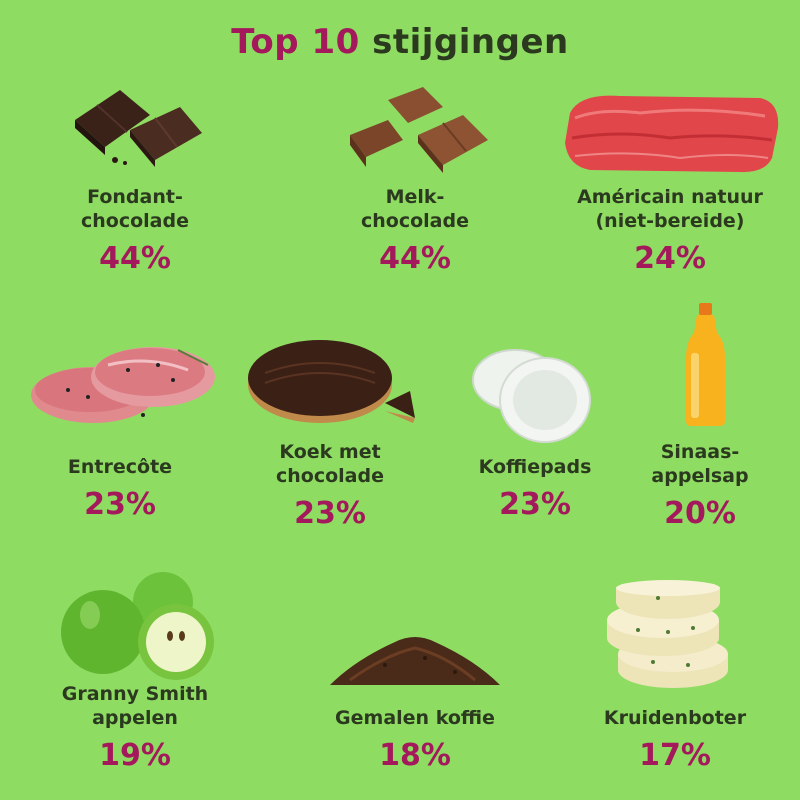 The image size is (800, 800). I want to click on item-fondant-chocolade: Fondant- chocolade 44%, so click(135, 230).